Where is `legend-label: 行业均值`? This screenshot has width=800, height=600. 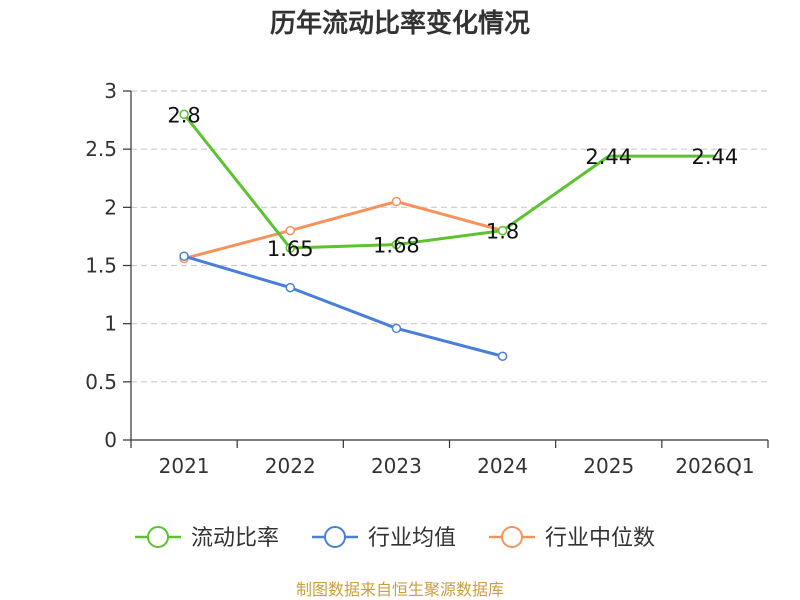 legend-label: 行业均值 is located at coordinates (412, 538).